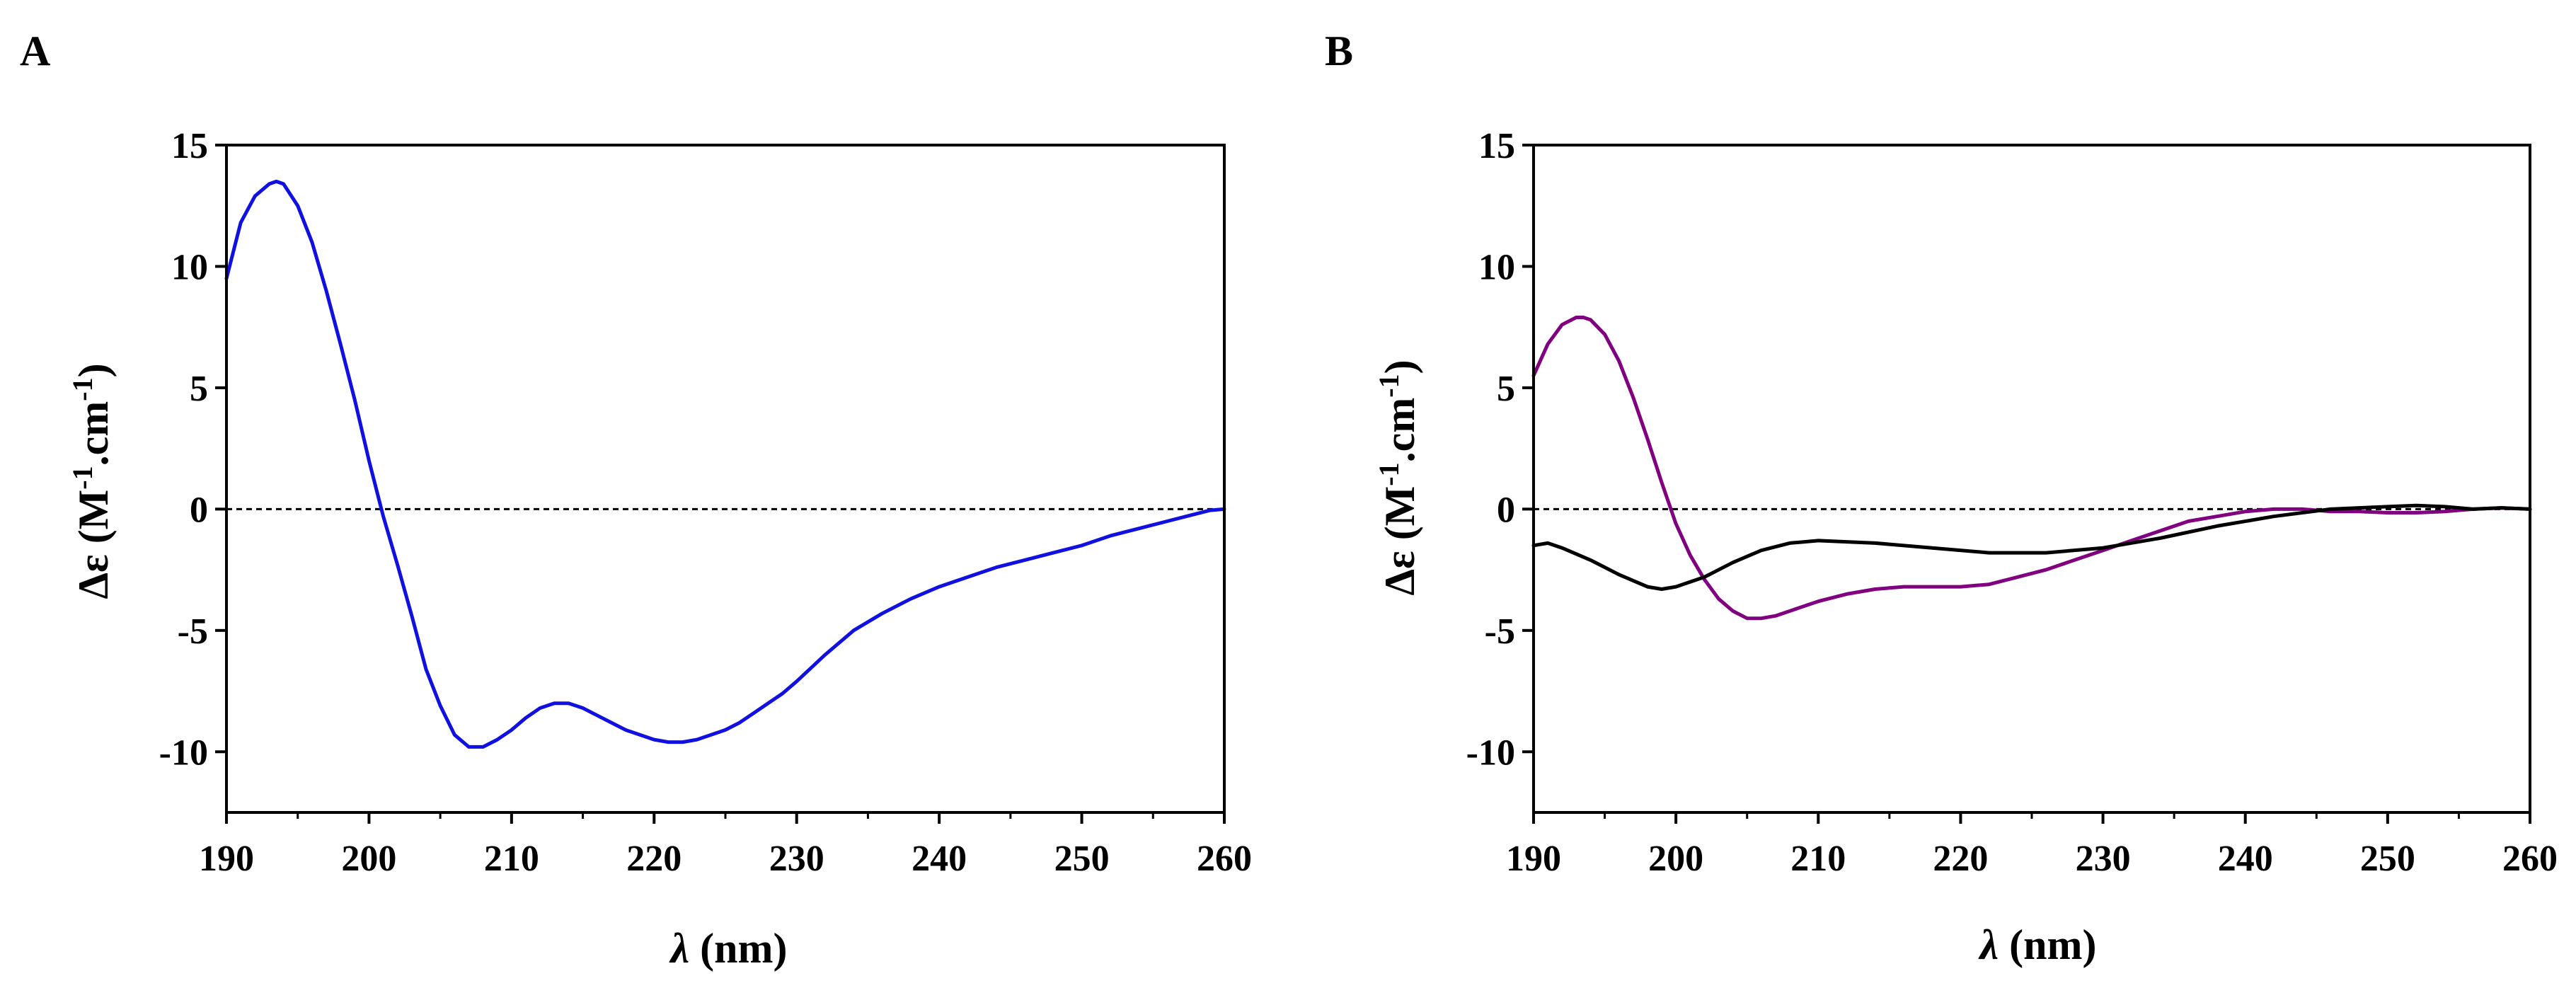 The height and width of the screenshot is (983, 2576). Describe the element at coordinates (1961, 859) in the screenshot. I see `panel-b-x-tick-label: 220` at that location.